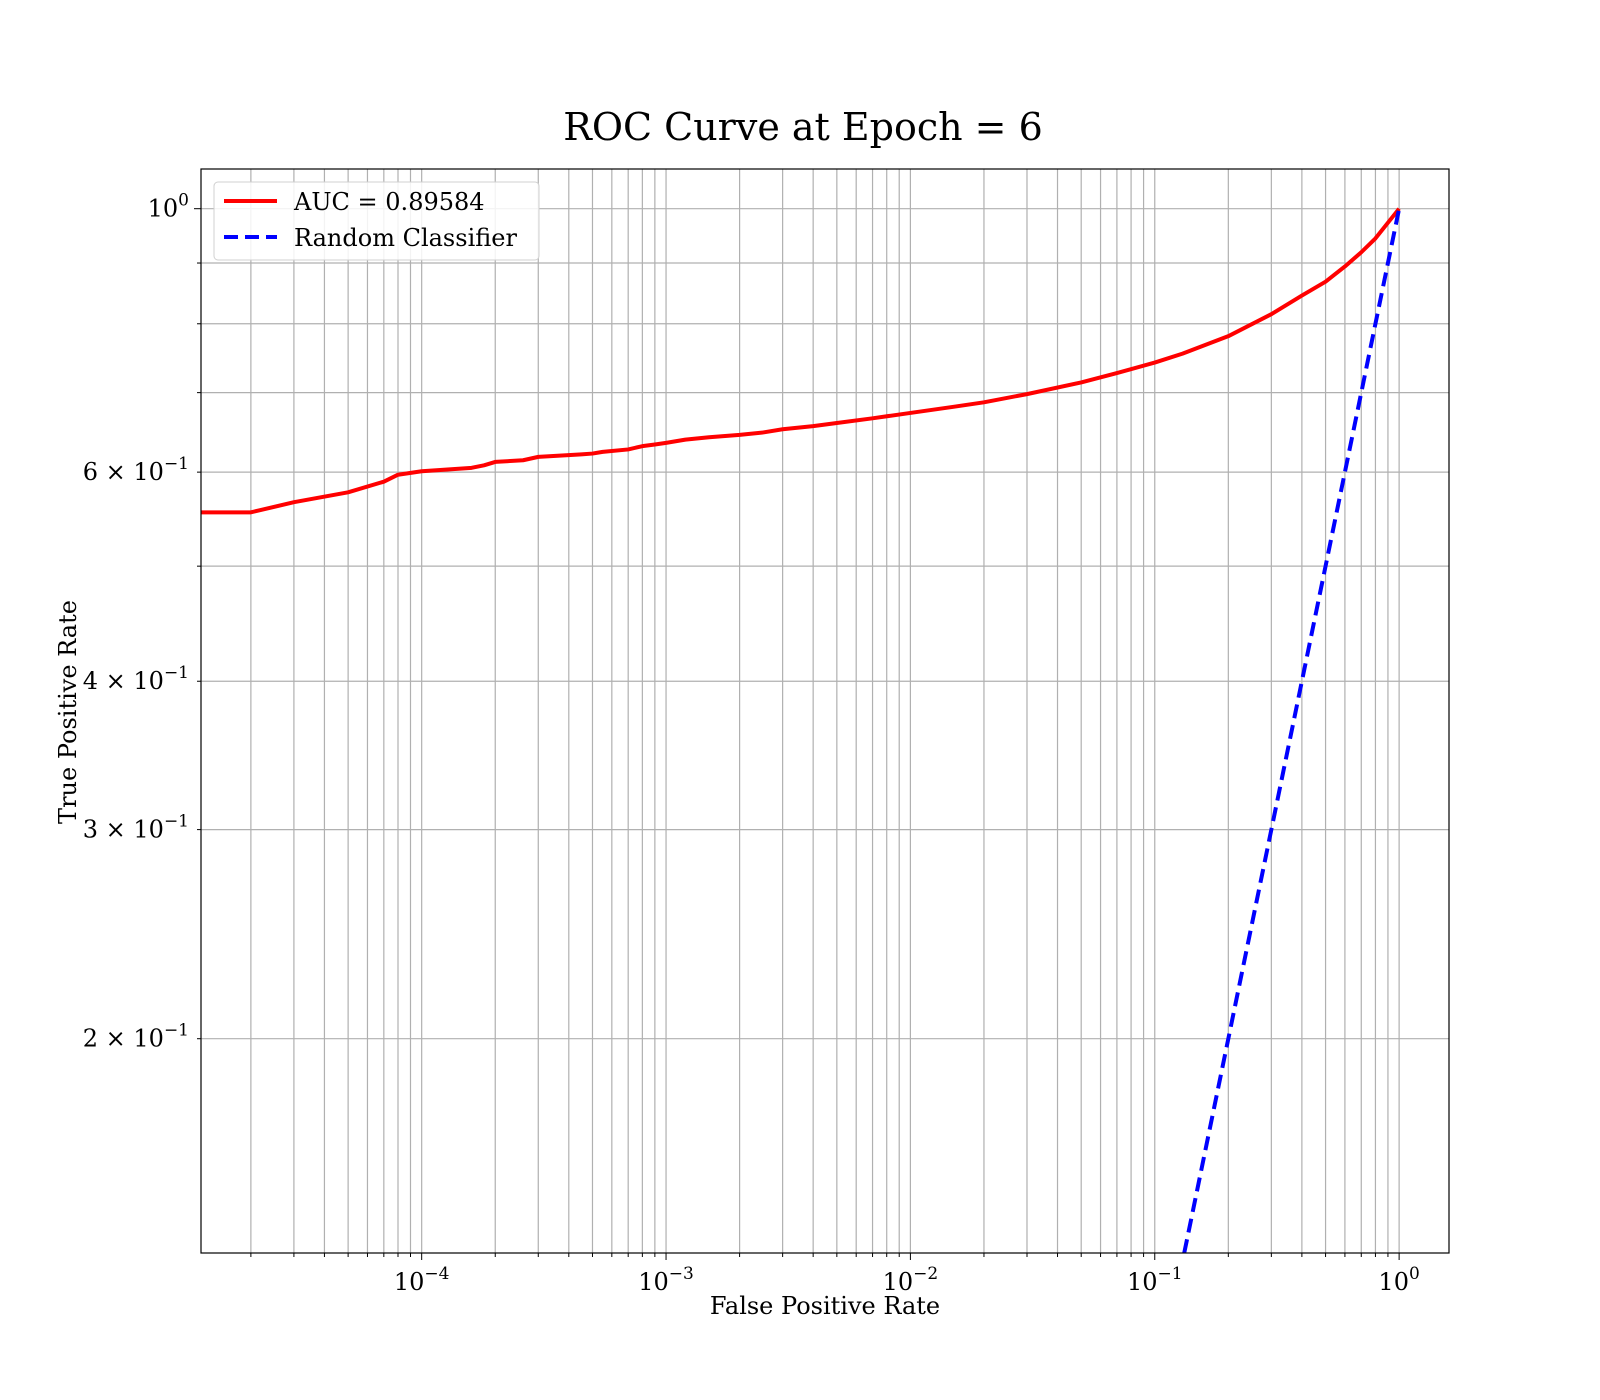 The width and height of the screenshot is (1600, 1400). I want to click on legend-label-auc: AUC = 0.89584, so click(389, 202).